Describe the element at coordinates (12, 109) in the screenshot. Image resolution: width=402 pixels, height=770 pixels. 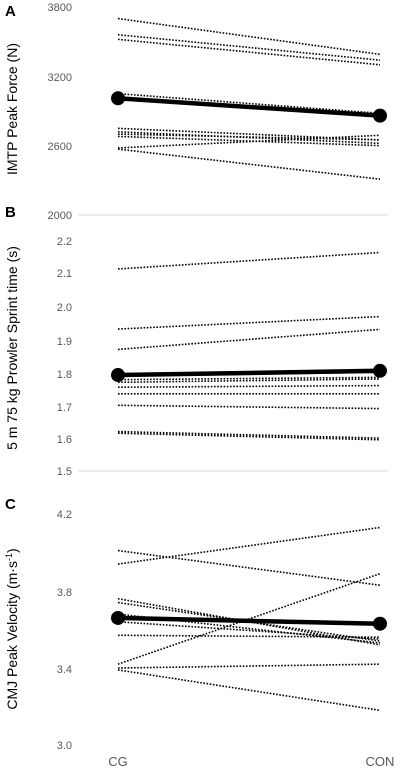
I see `ylabel-a: IMTP Peak Force (N)` at that location.